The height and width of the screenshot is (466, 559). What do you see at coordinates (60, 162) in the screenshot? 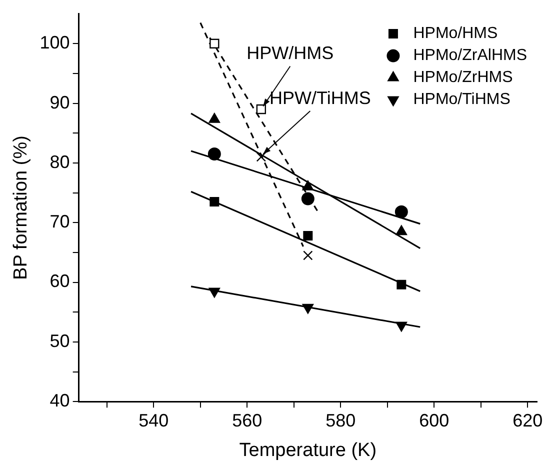
I see `y-tick-label: 80` at bounding box center [60, 162].